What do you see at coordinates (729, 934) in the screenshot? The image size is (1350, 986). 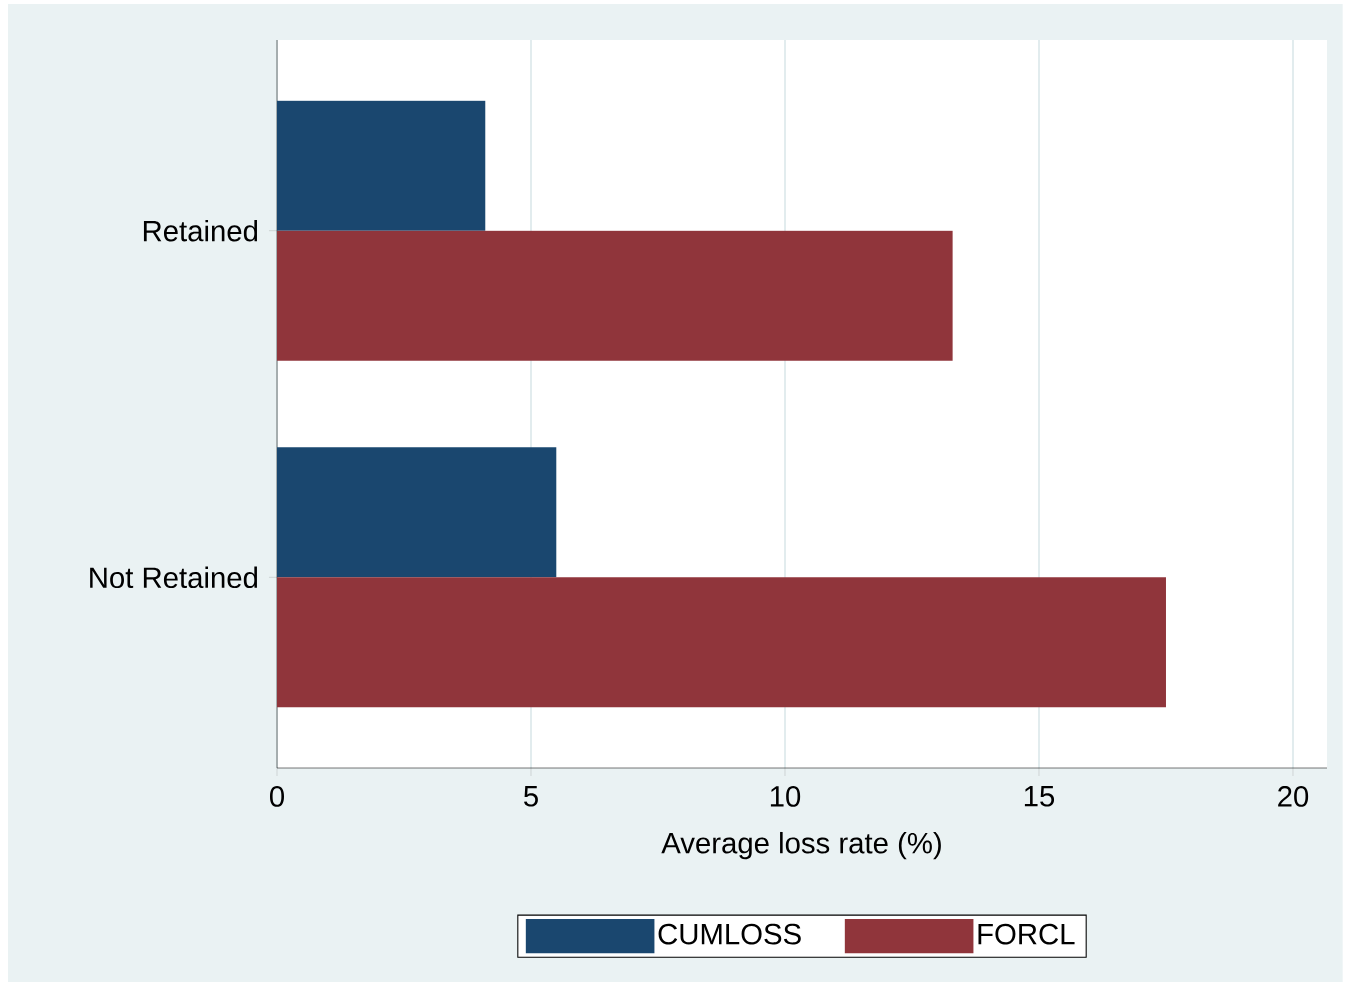 I see `legend-label: CUMLOSS` at bounding box center [729, 934].